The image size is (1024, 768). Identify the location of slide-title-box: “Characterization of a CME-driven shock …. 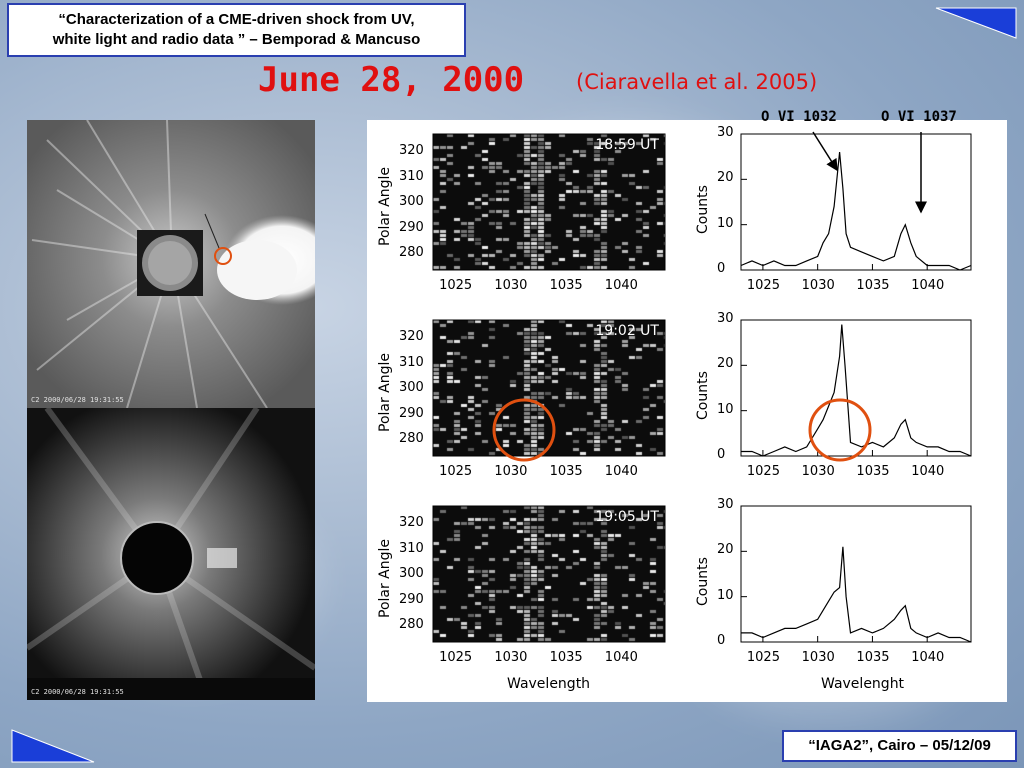
(236, 30).